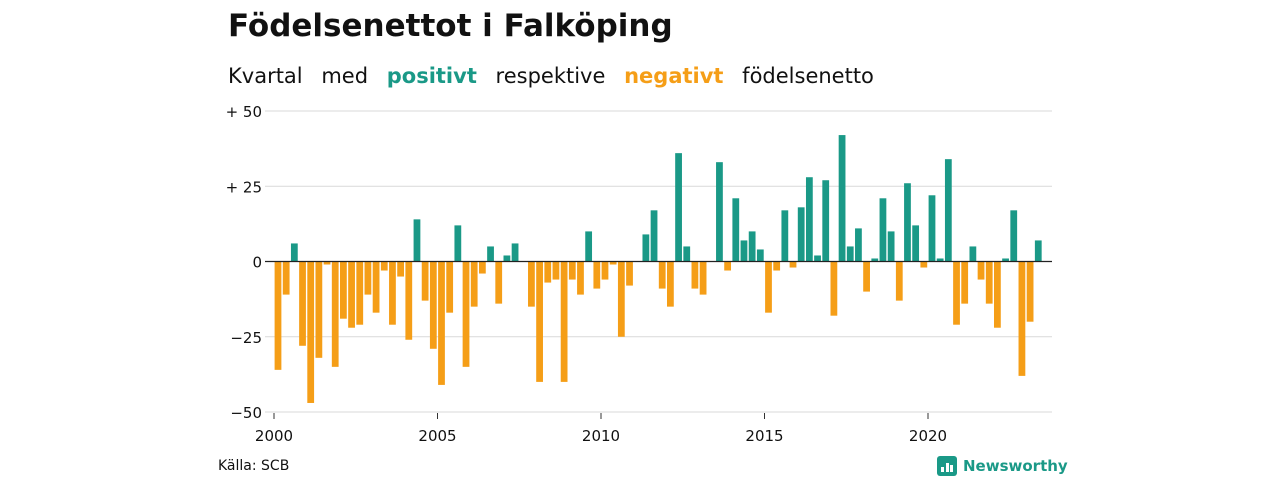 The width and height of the screenshot is (1280, 480). What do you see at coordinates (764, 436) in the screenshot?
I see `x-tick-label: 2015` at bounding box center [764, 436].